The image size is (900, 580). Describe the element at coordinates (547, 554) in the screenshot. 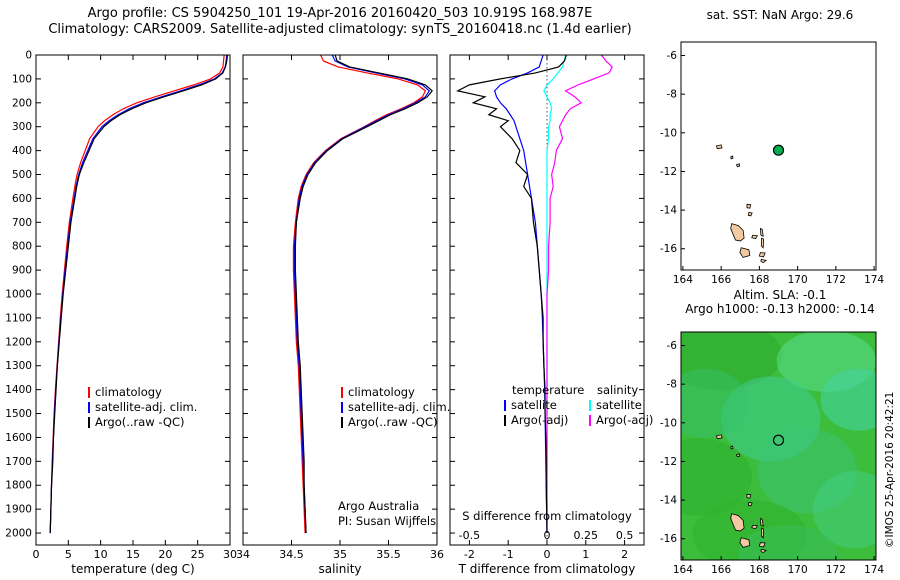

I see `x-tick-label: 0` at that location.